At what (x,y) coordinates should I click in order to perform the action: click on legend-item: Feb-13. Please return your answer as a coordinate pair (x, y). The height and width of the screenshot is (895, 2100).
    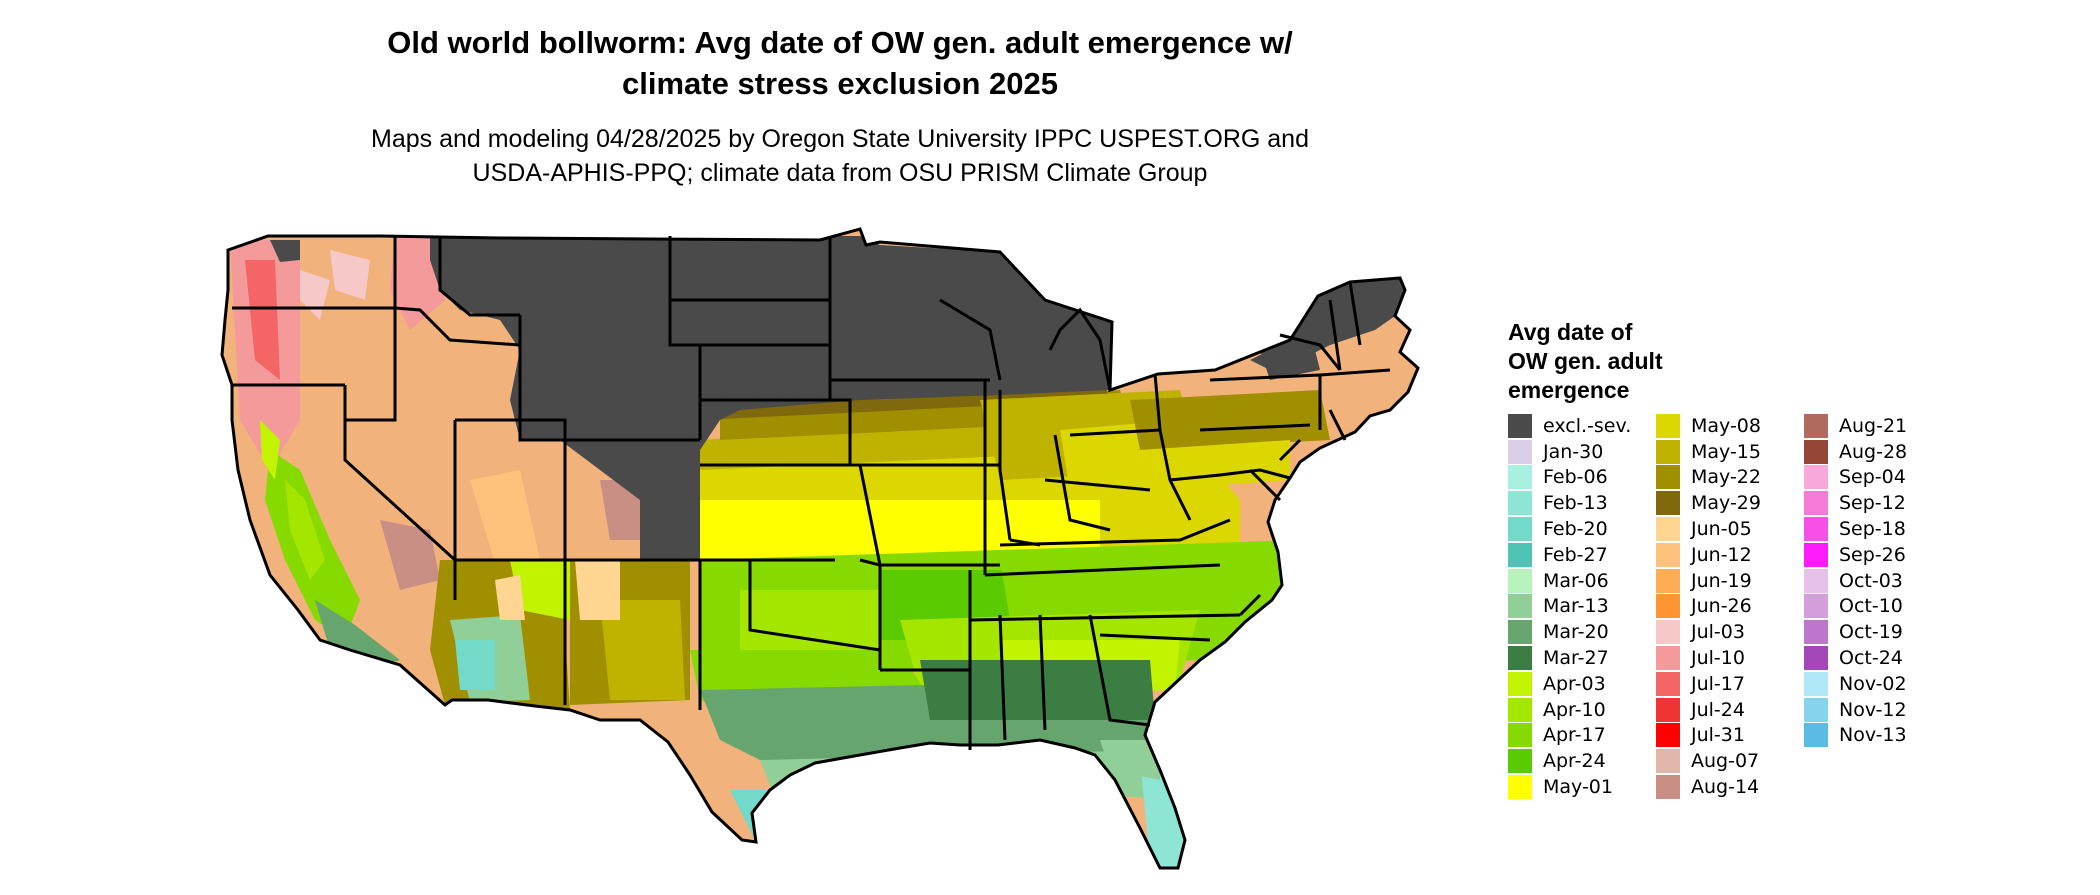
    Looking at the image, I should click on (1582, 503).